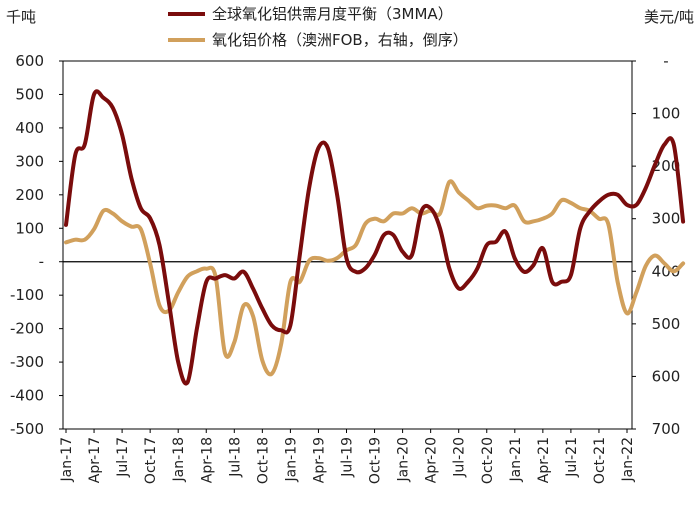 This screenshot has height=509, width=700. Describe the element at coordinates (666, 376) in the screenshot. I see `right-tick-label: 600` at that location.